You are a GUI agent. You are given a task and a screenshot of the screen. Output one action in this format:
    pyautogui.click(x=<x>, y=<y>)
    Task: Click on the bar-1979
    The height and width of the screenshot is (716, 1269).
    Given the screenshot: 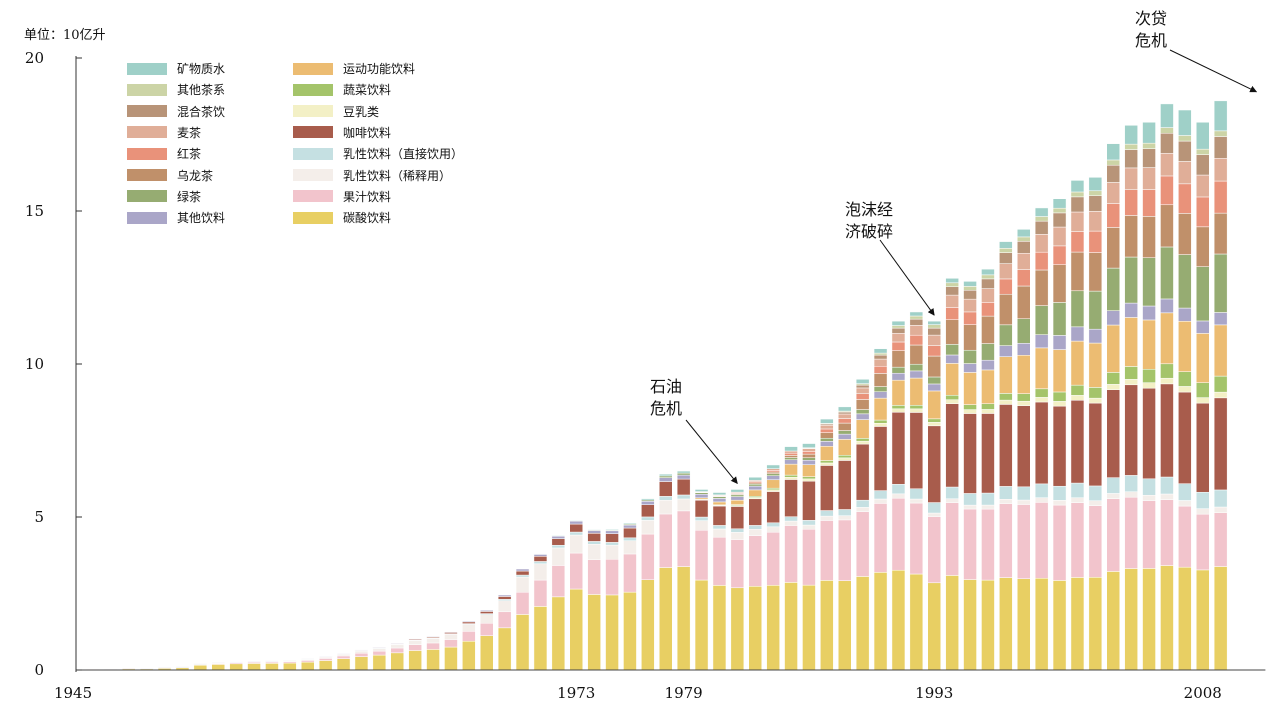 What is the action you would take?
    pyautogui.click(x=683, y=570)
    